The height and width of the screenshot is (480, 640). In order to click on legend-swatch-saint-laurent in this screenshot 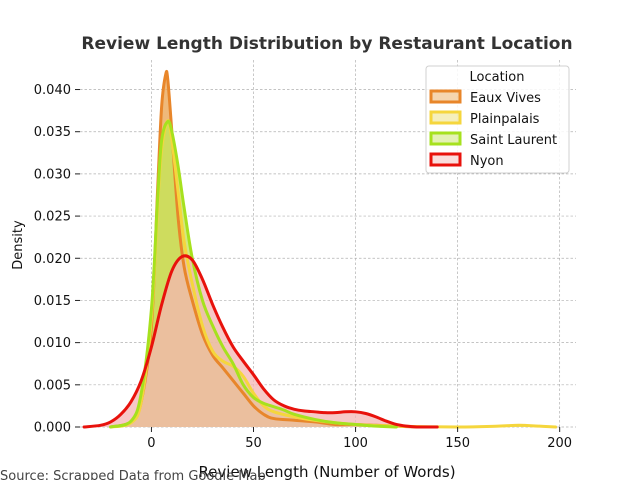, I will do `click(445, 138)`.